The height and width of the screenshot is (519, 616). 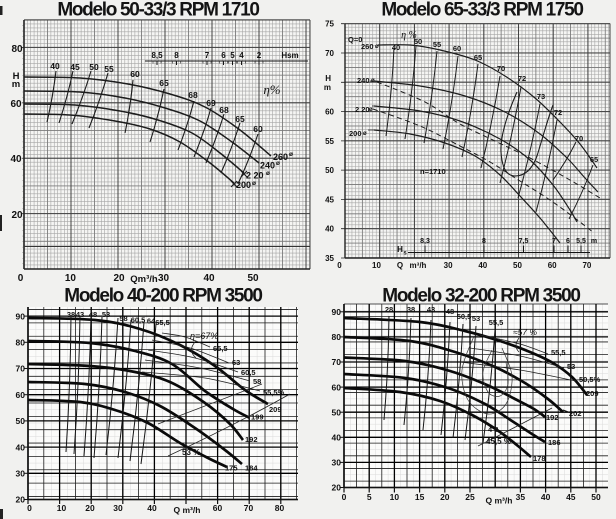 I want to click on svg-text: 69, so click(x=211, y=103).